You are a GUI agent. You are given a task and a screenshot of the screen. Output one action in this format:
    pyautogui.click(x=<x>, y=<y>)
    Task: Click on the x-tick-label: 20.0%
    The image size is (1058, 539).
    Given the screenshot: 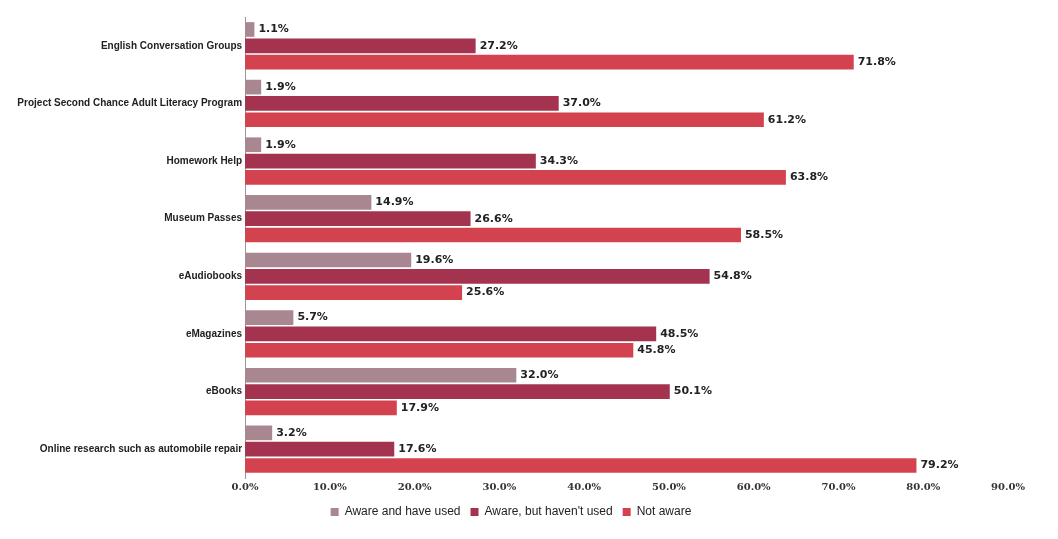 What is the action you would take?
    pyautogui.click(x=415, y=486)
    